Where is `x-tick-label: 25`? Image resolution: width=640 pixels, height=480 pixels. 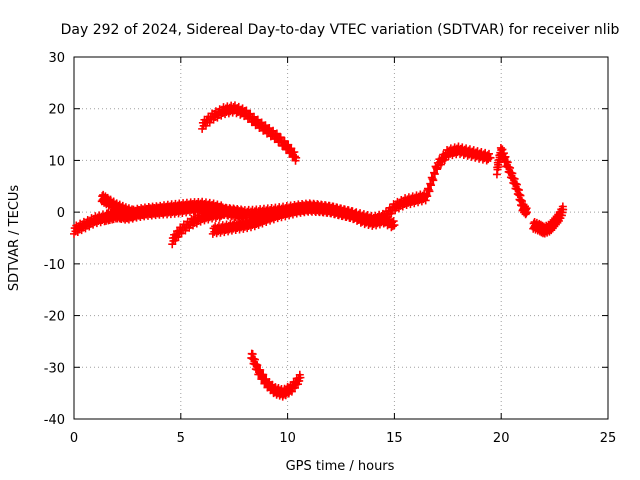
x-tick-label: 25 is located at coordinates (608, 438).